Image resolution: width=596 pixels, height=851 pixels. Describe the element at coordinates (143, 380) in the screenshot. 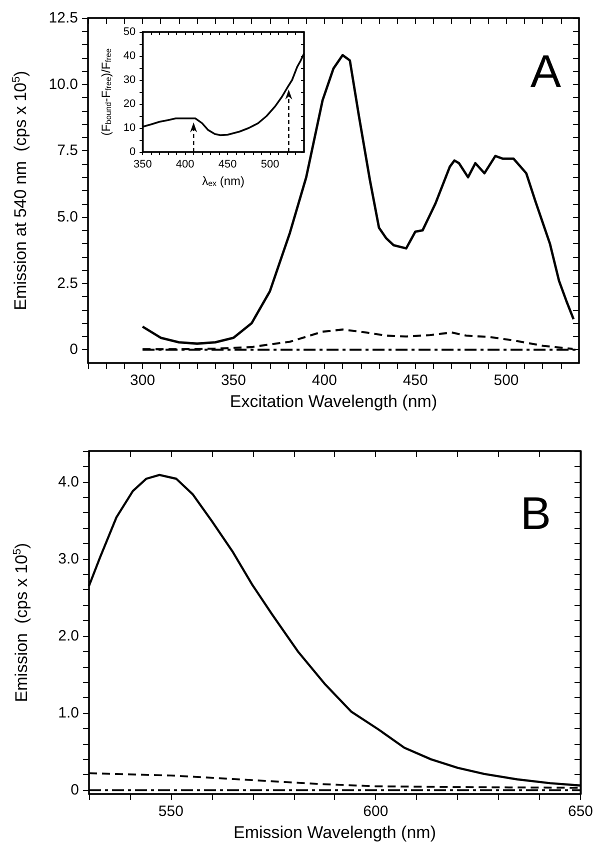

I see `x-tick-label: 300` at that location.